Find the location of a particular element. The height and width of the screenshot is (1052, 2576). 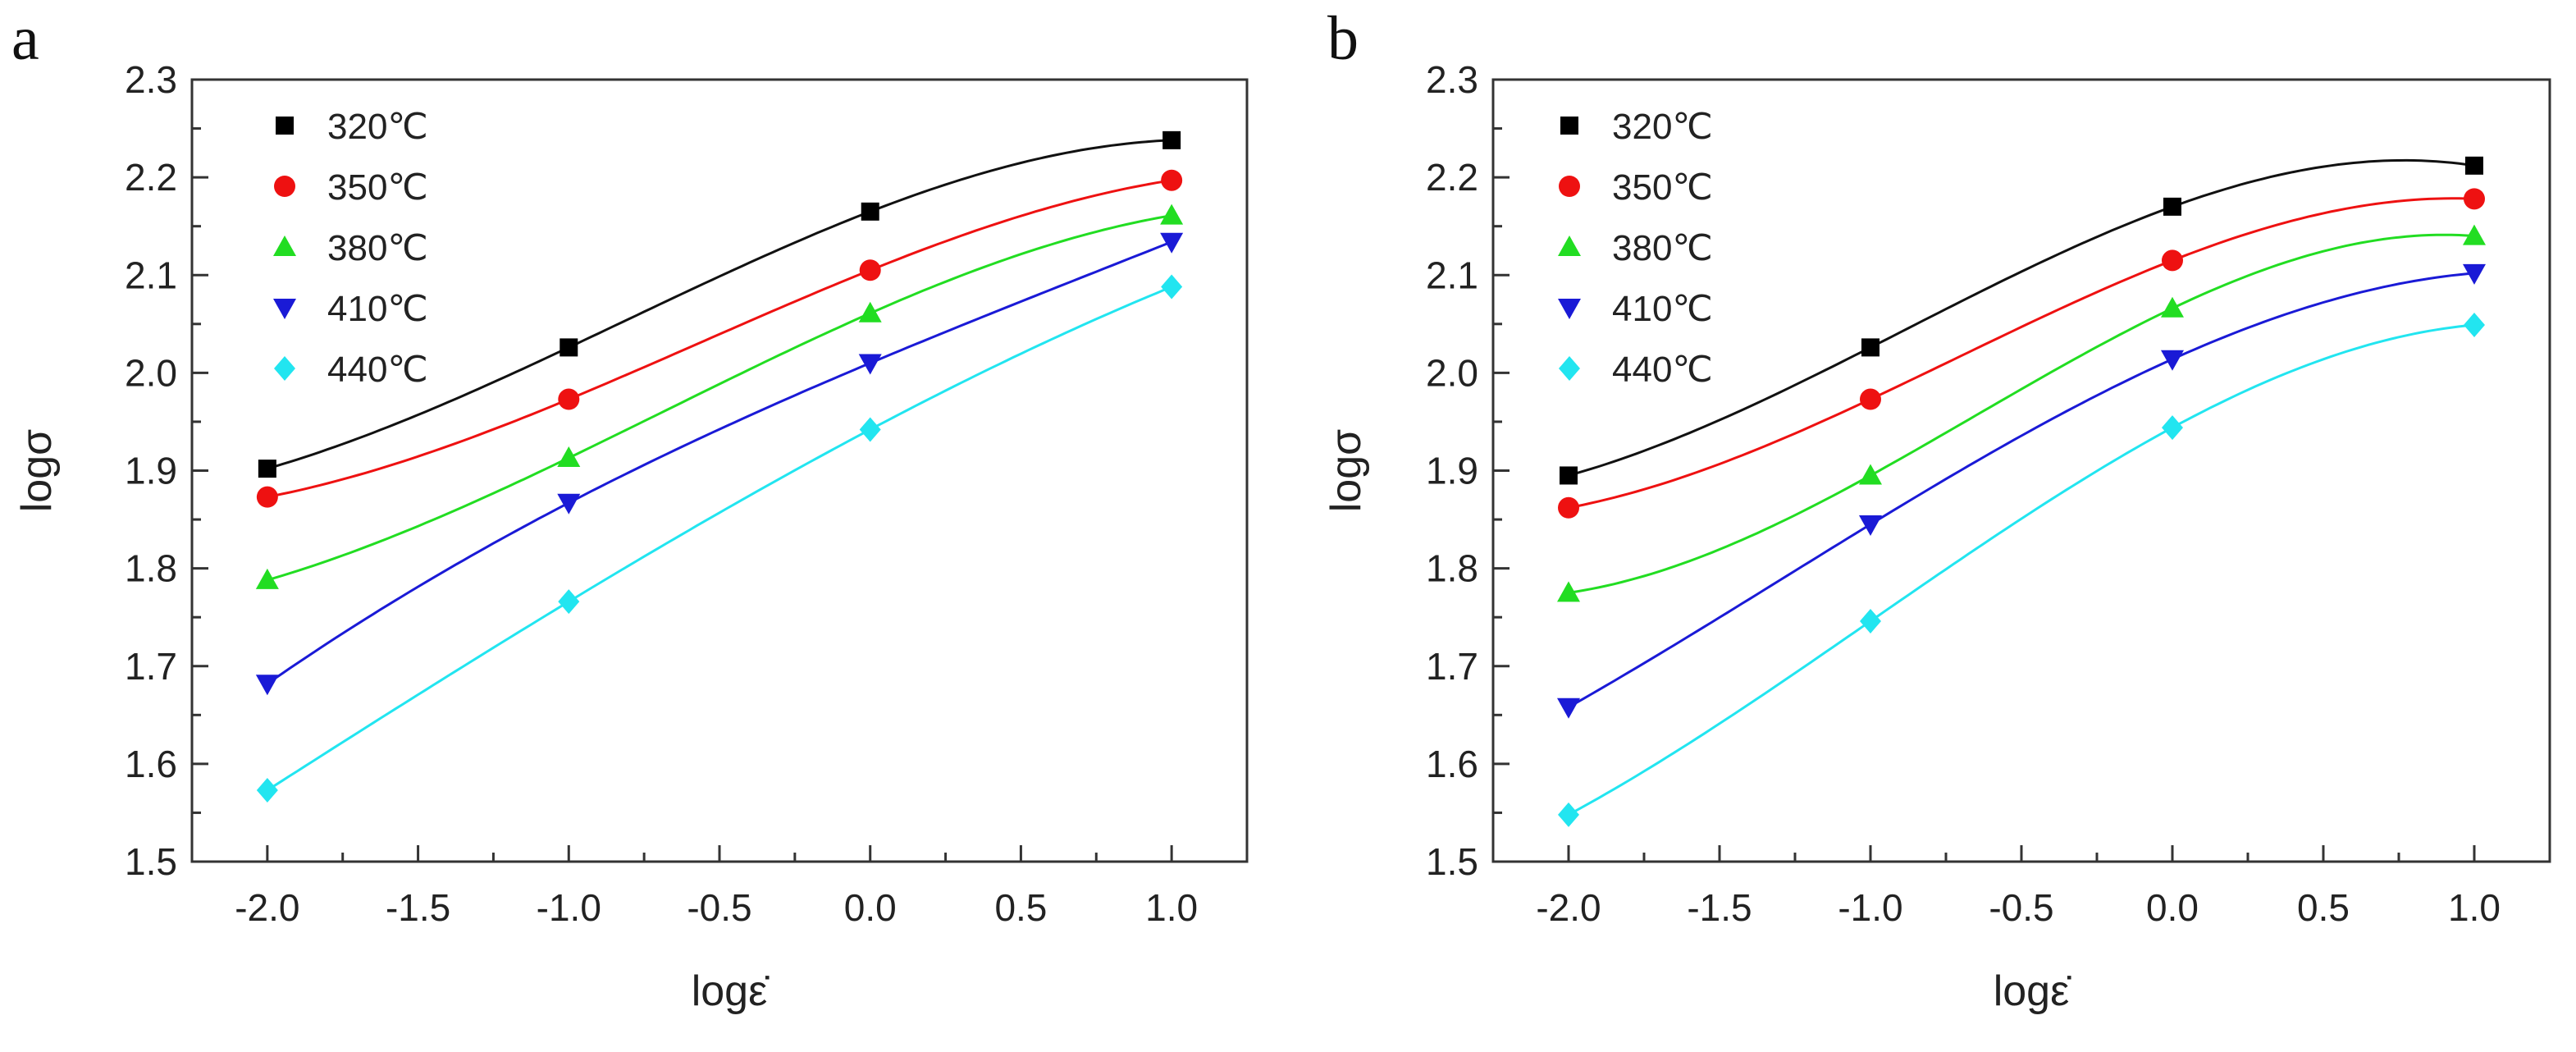

y-tick-label: 2.3 is located at coordinates (1452, 79).